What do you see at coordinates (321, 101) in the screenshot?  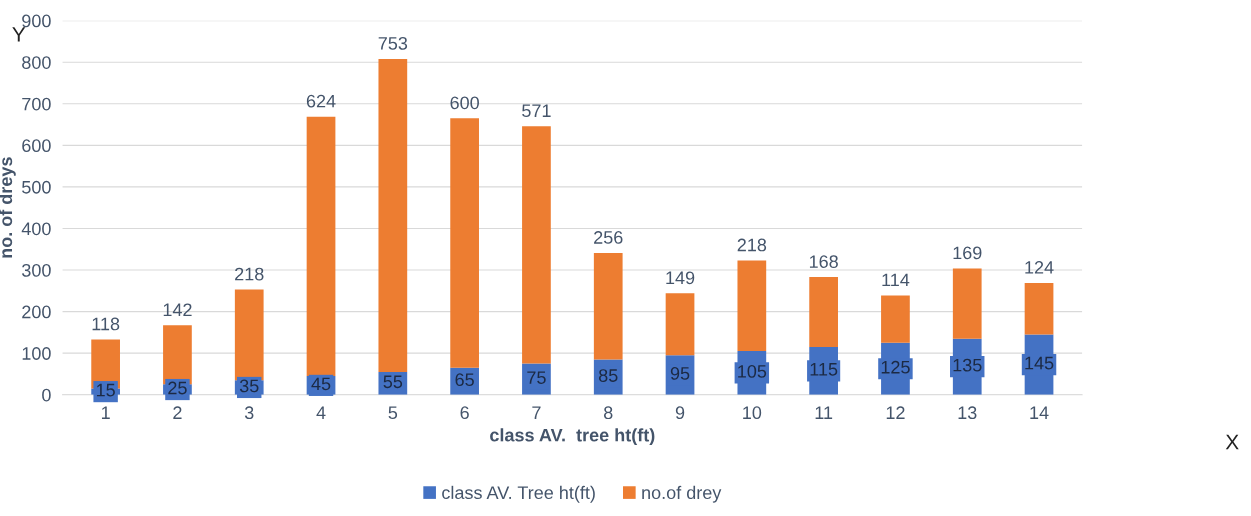 I see `data-label: 624` at bounding box center [321, 101].